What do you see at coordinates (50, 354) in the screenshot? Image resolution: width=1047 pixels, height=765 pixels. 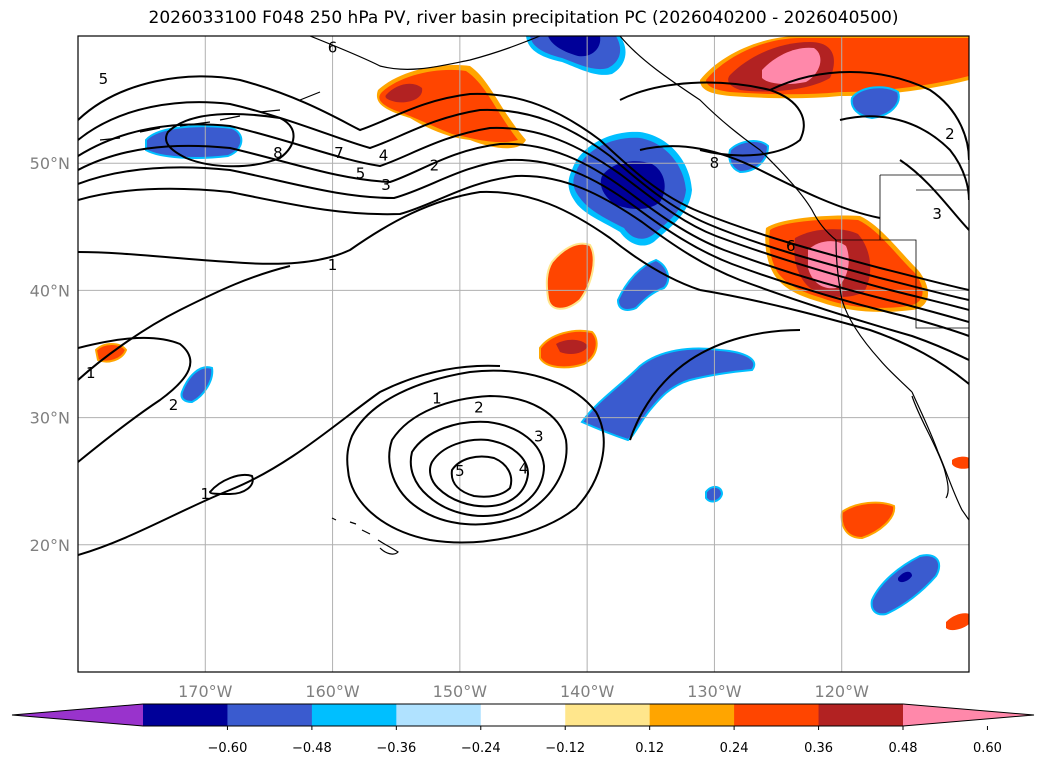 I see `latitude-labels: 20°N 30°N 40°N 50°N` at bounding box center [50, 354].